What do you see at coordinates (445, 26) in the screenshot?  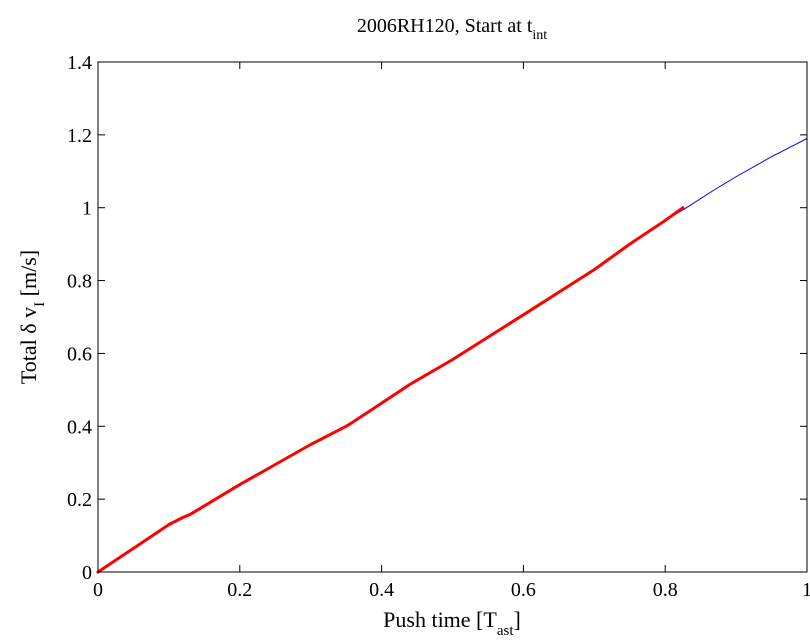 I see `chart-title-main: 2006RH120, Start at t` at bounding box center [445, 26].